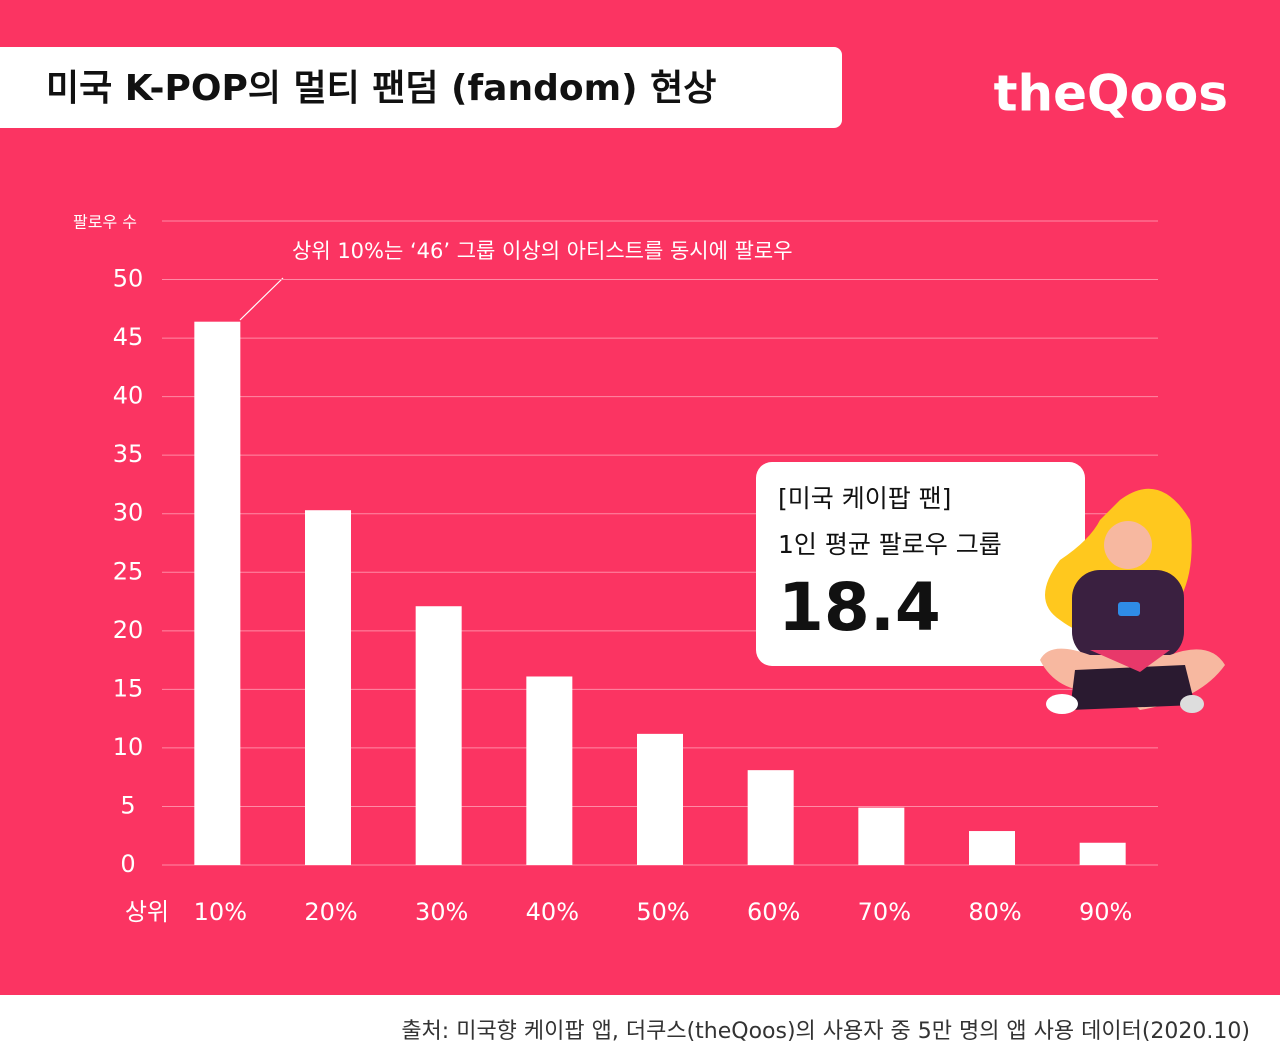 The width and height of the screenshot is (1280, 1063). I want to click on y-tick-label: 15, so click(128, 688).